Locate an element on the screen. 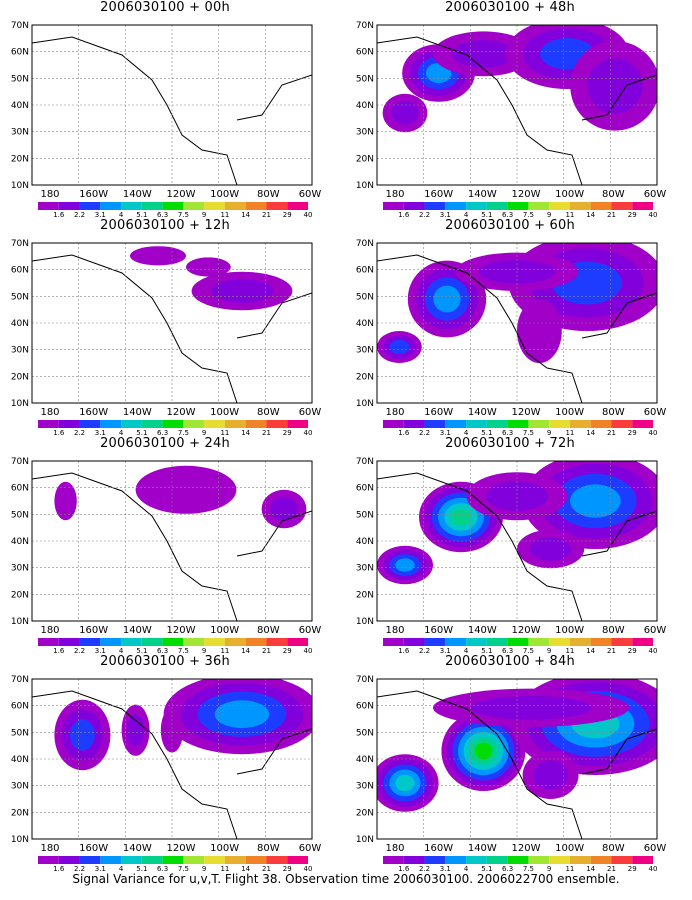 Image resolution: width=692 pixels, height=900 pixels. panel-title: 2006030100 + 48h is located at coordinates (510, 7).